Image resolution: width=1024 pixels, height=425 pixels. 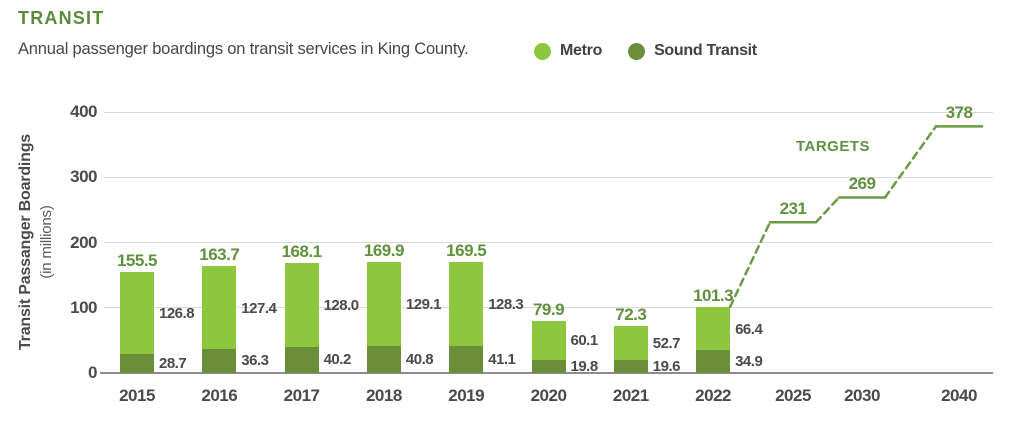 What do you see at coordinates (548, 395) in the screenshot?
I see `x-axis-label-2020: 2020` at bounding box center [548, 395].